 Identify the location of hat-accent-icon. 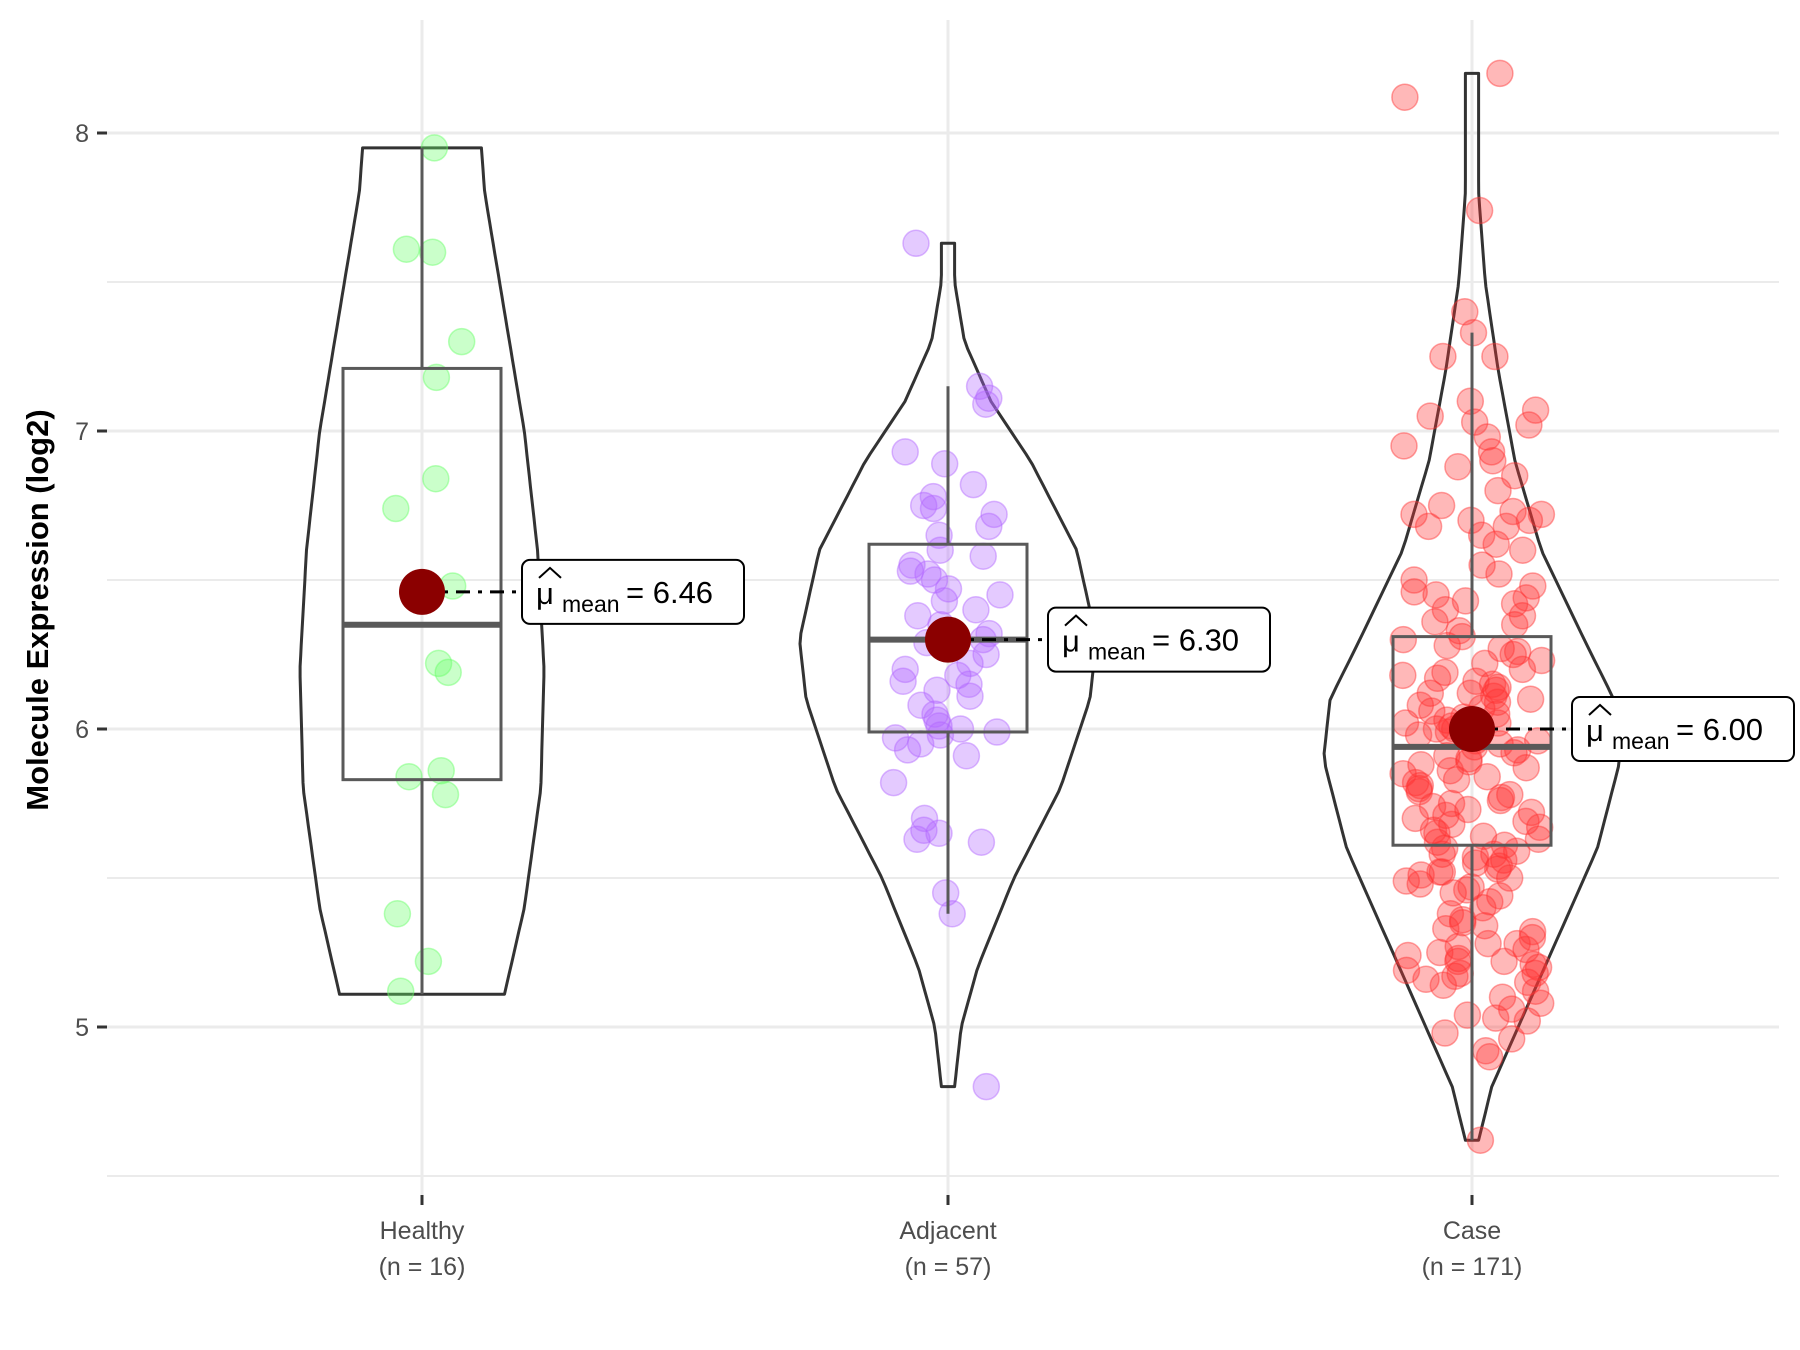
(550, 572).